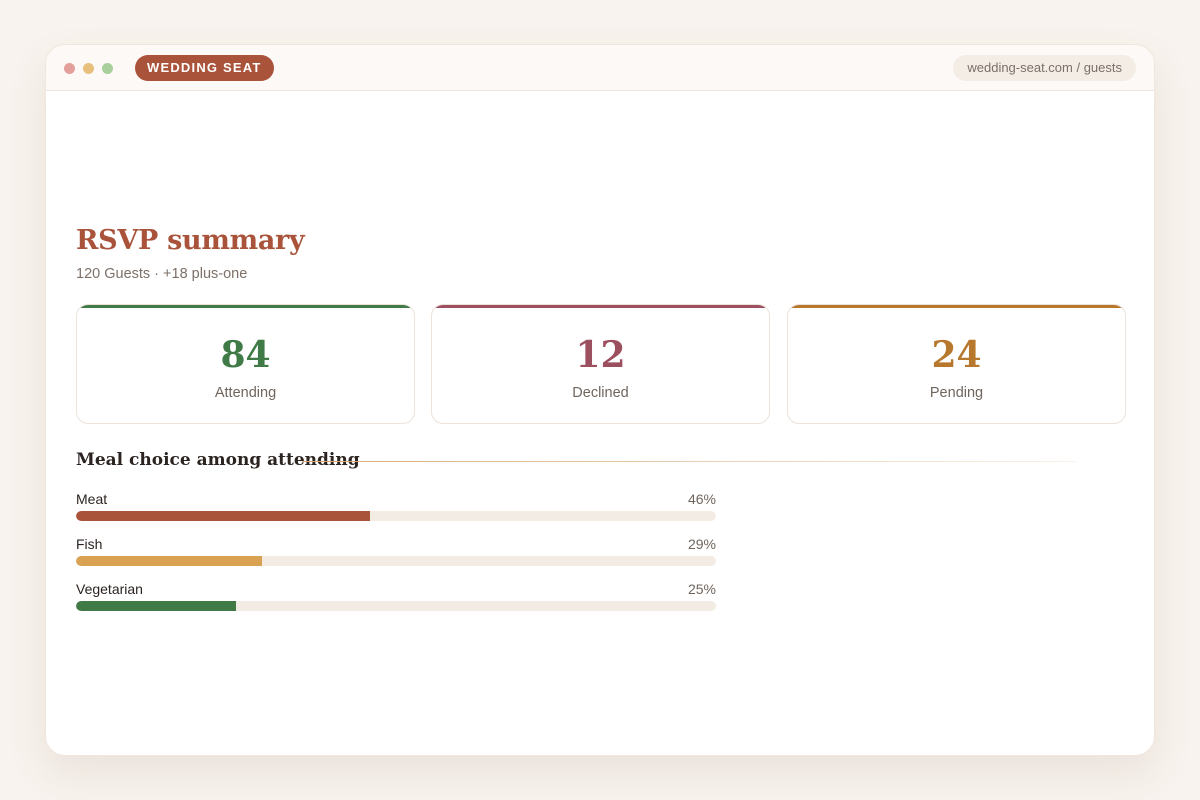 The width and height of the screenshot is (1200, 800). I want to click on close-window-button, so click(69, 68).